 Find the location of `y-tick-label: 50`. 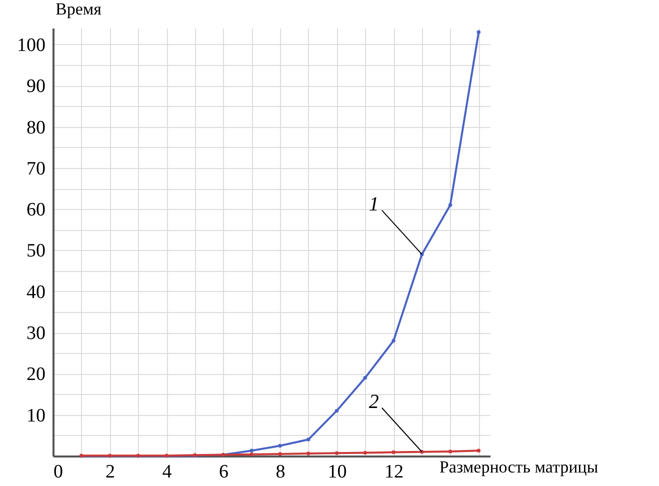

y-tick-label: 50 is located at coordinates (36, 251).